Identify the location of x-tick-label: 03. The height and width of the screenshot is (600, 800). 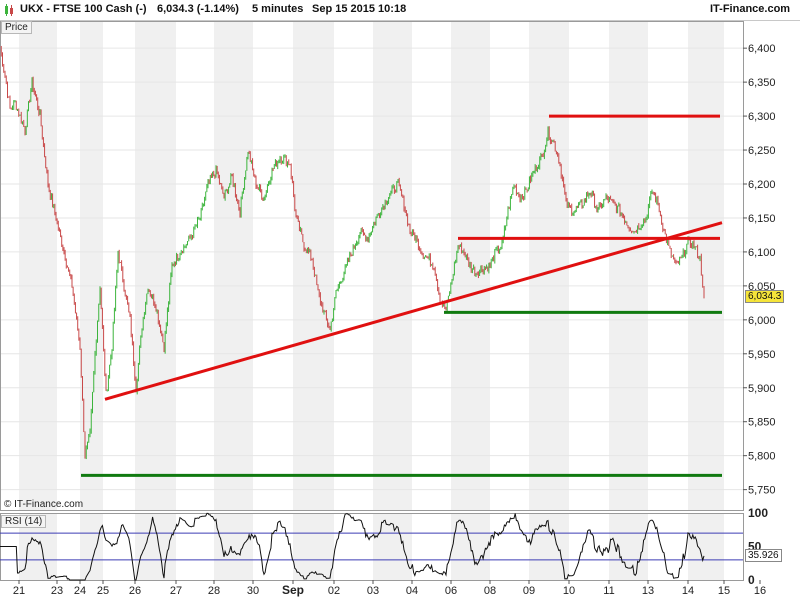
(373, 591).